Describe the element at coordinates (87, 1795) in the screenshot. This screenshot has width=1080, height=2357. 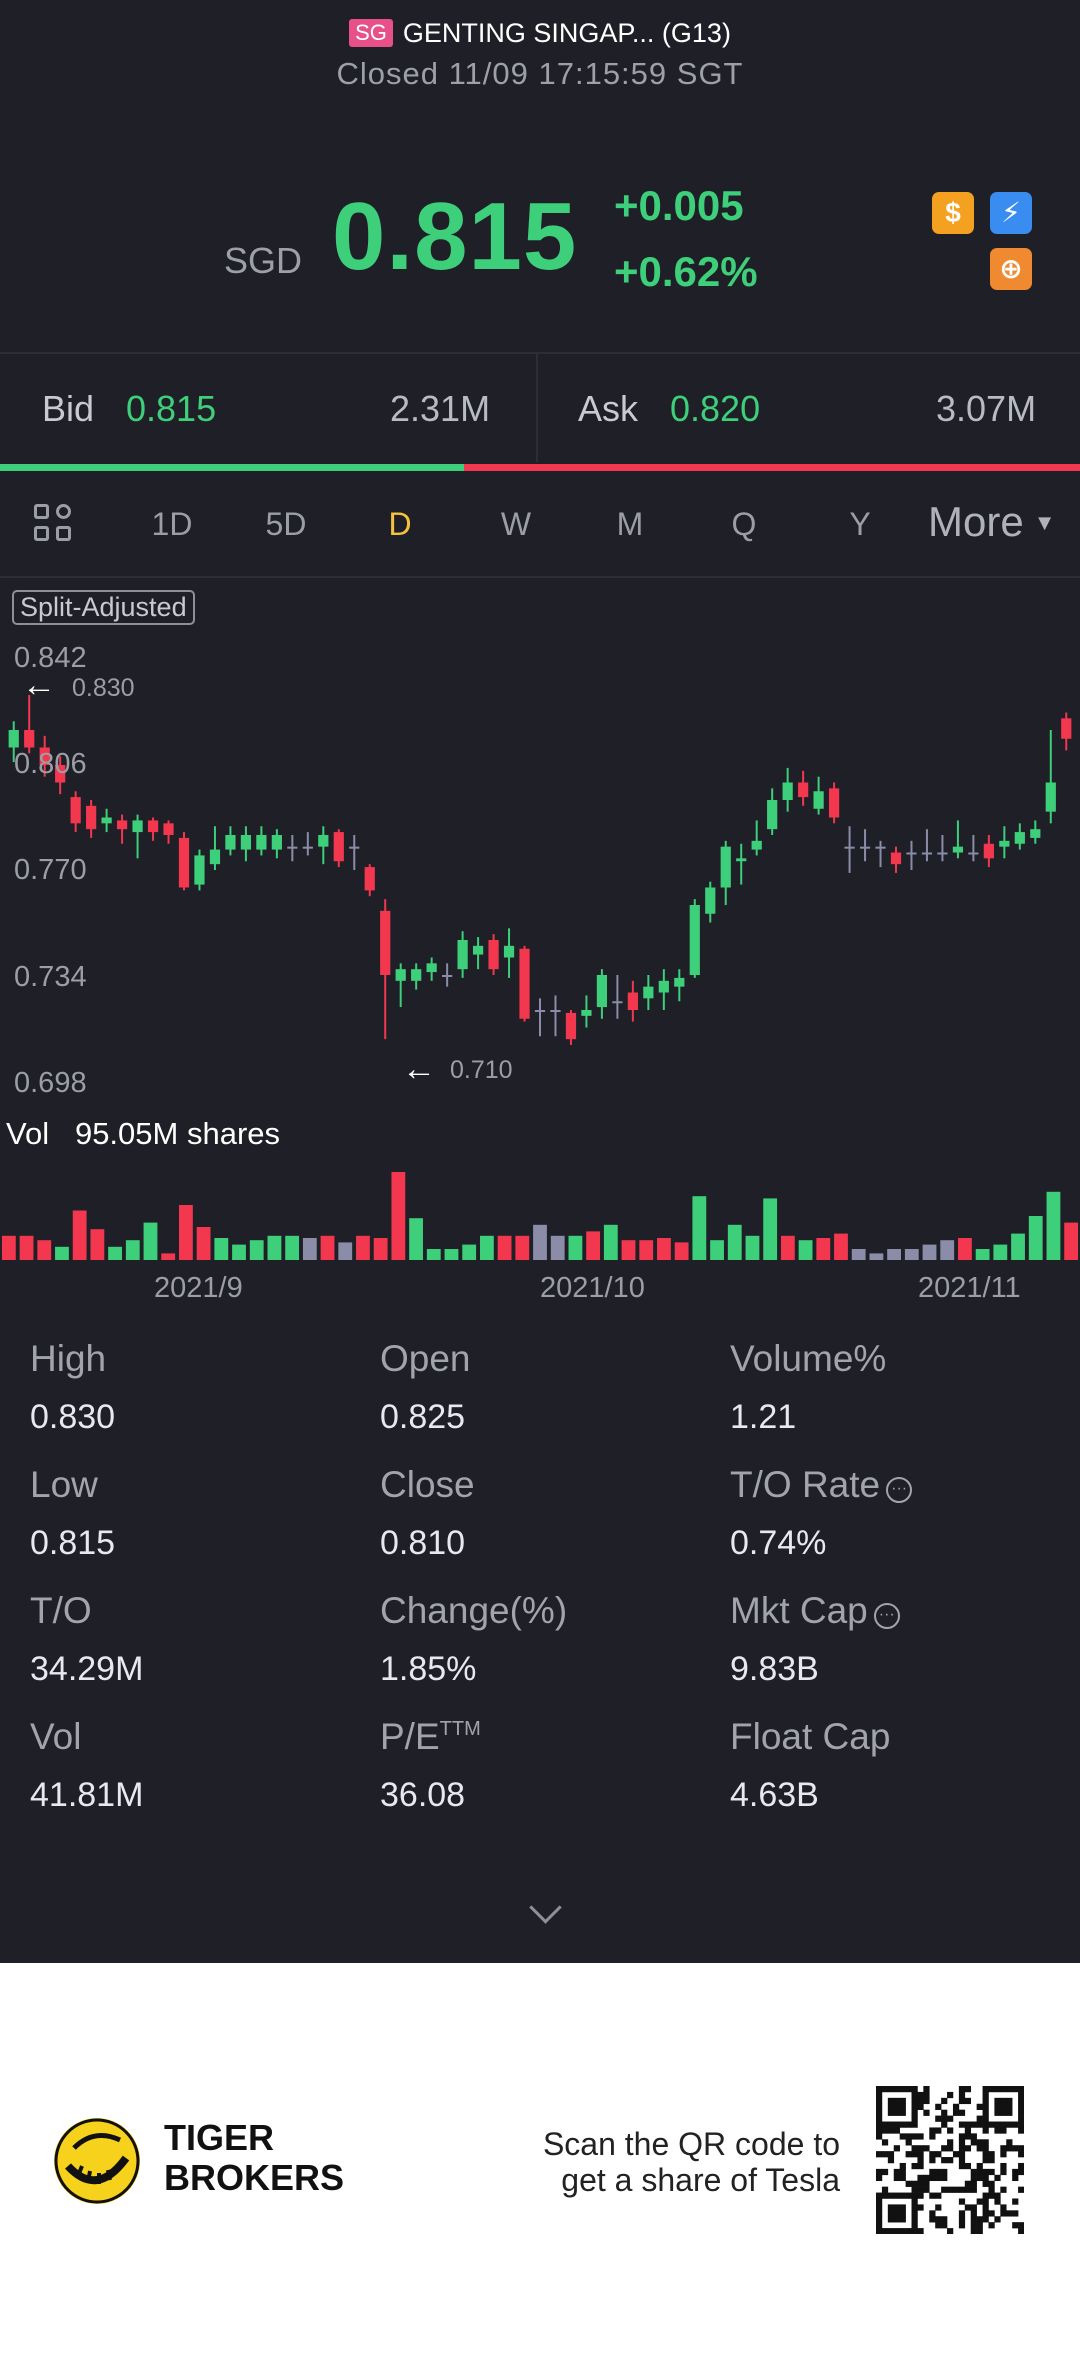
I see `stat-vol-value: 41.81M` at that location.